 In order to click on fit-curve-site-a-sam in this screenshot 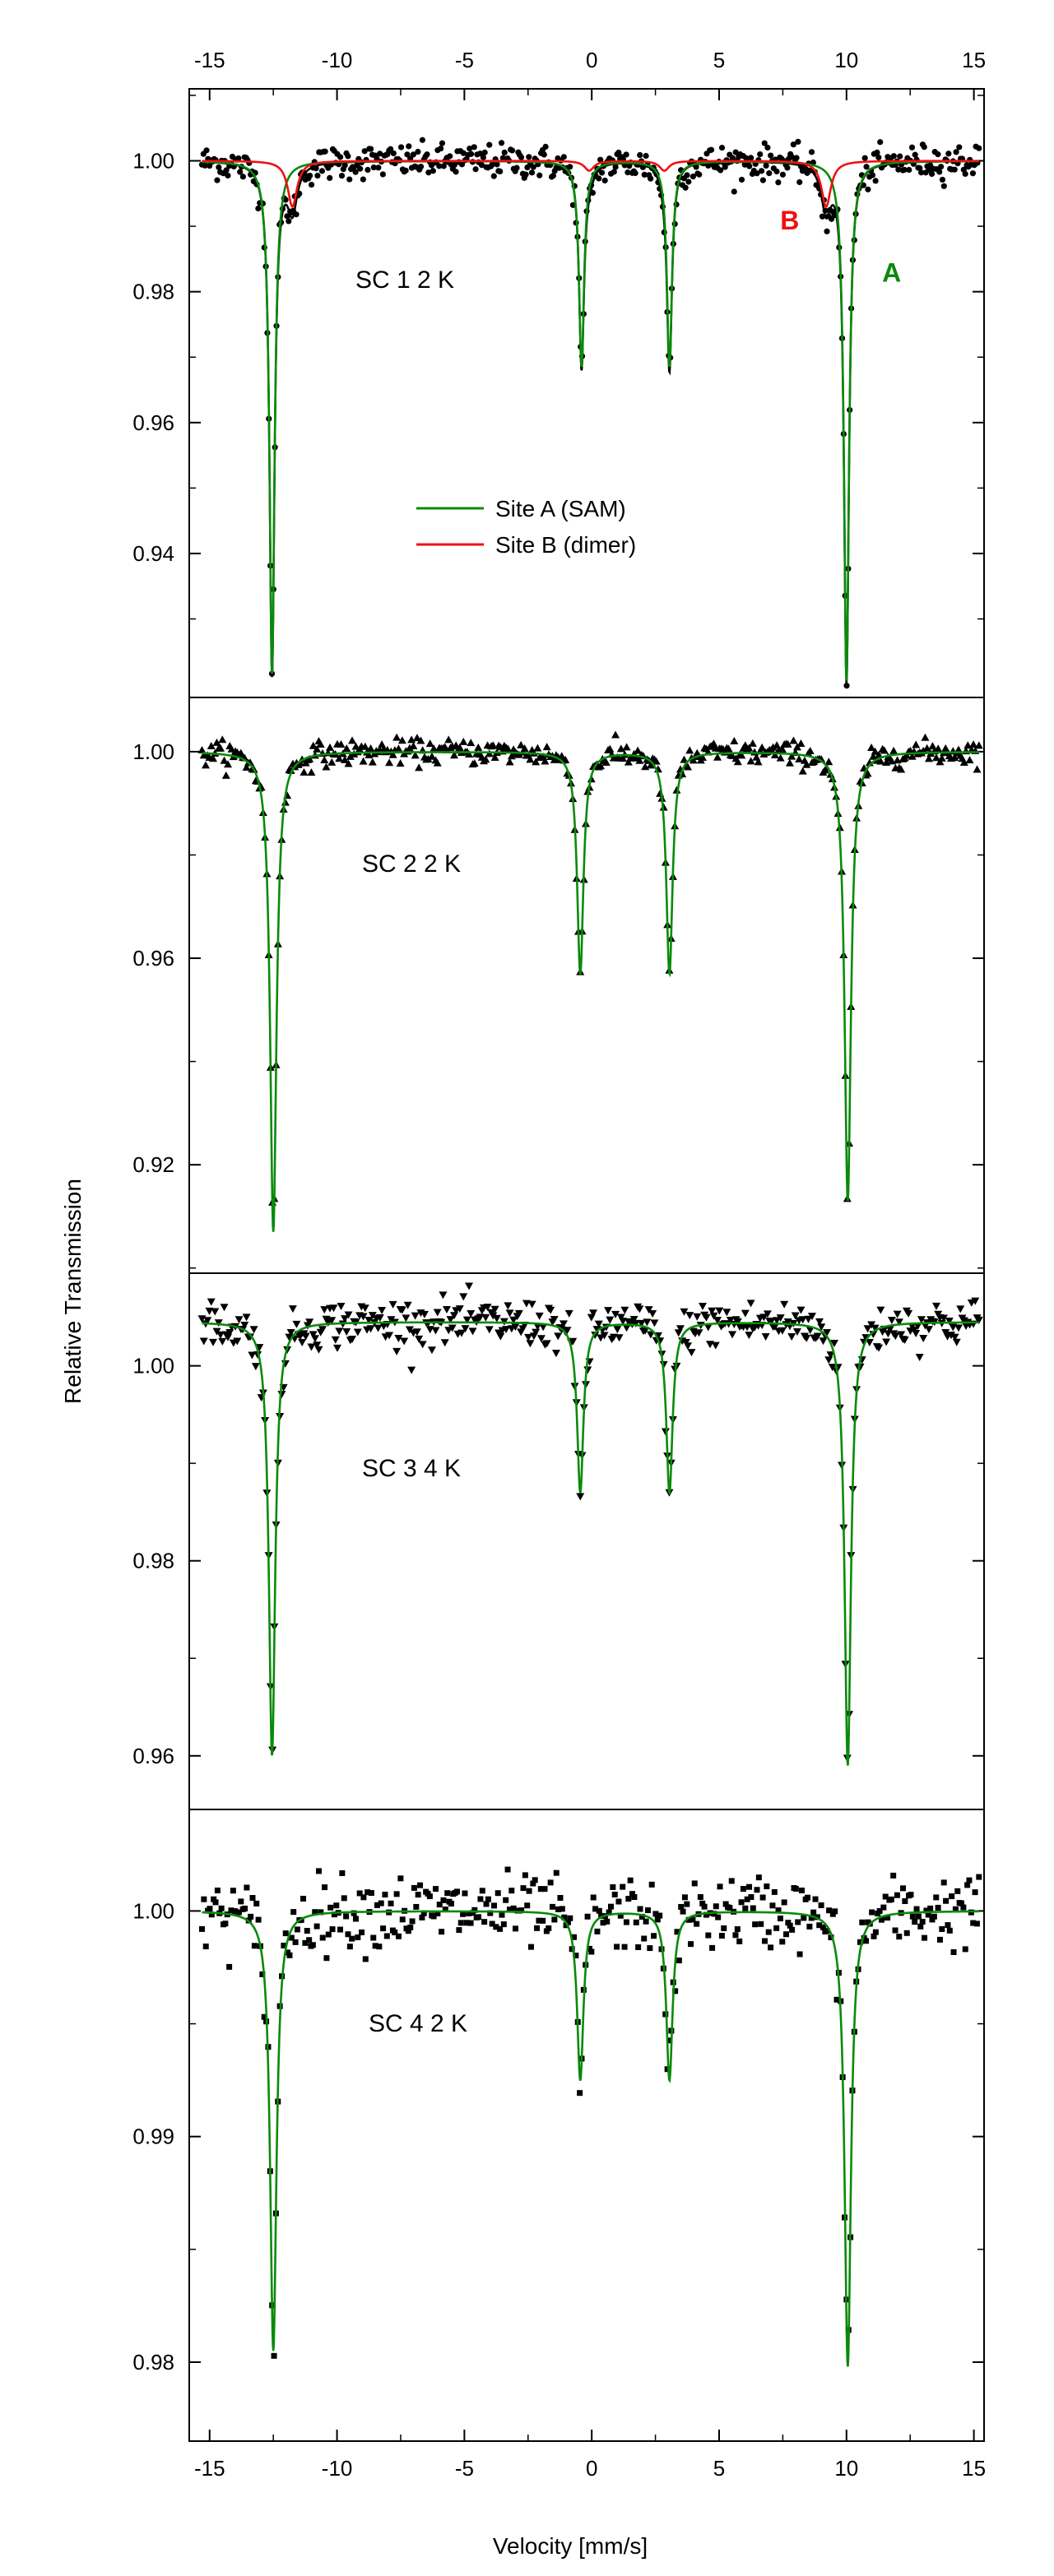, I will do `click(590, 420)`.